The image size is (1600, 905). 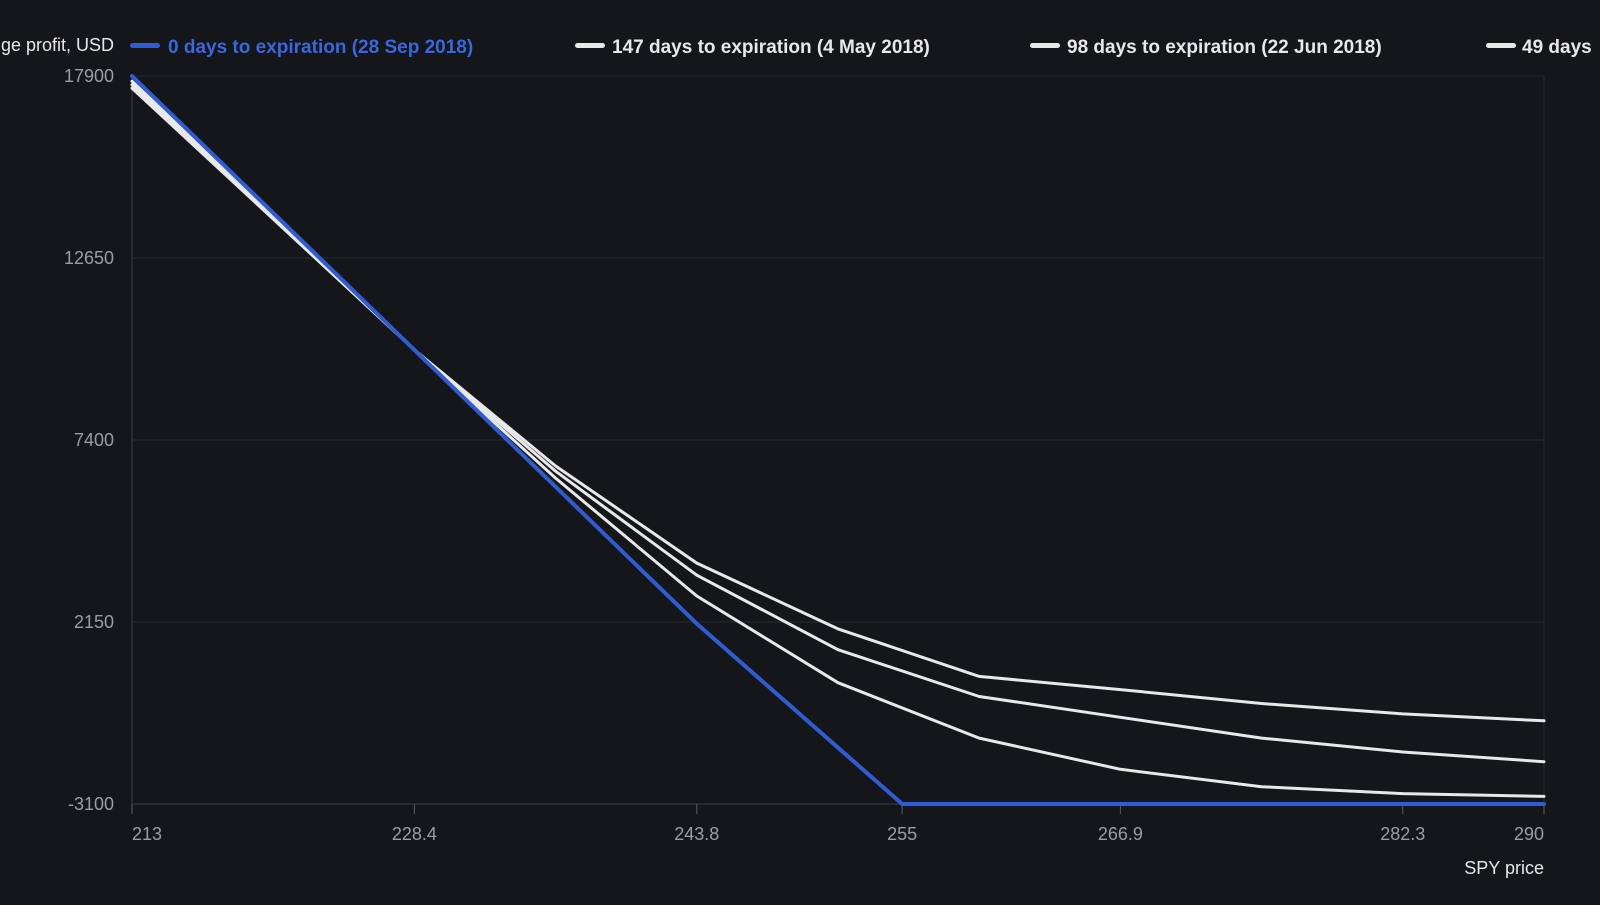 I want to click on x-tick-label: 255, so click(x=902, y=834).